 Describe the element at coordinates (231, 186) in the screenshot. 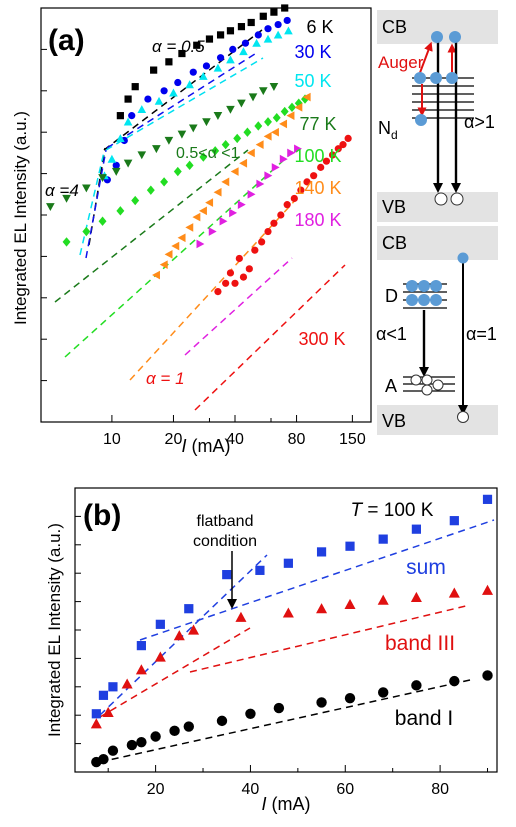

I see `series-140k` at that location.